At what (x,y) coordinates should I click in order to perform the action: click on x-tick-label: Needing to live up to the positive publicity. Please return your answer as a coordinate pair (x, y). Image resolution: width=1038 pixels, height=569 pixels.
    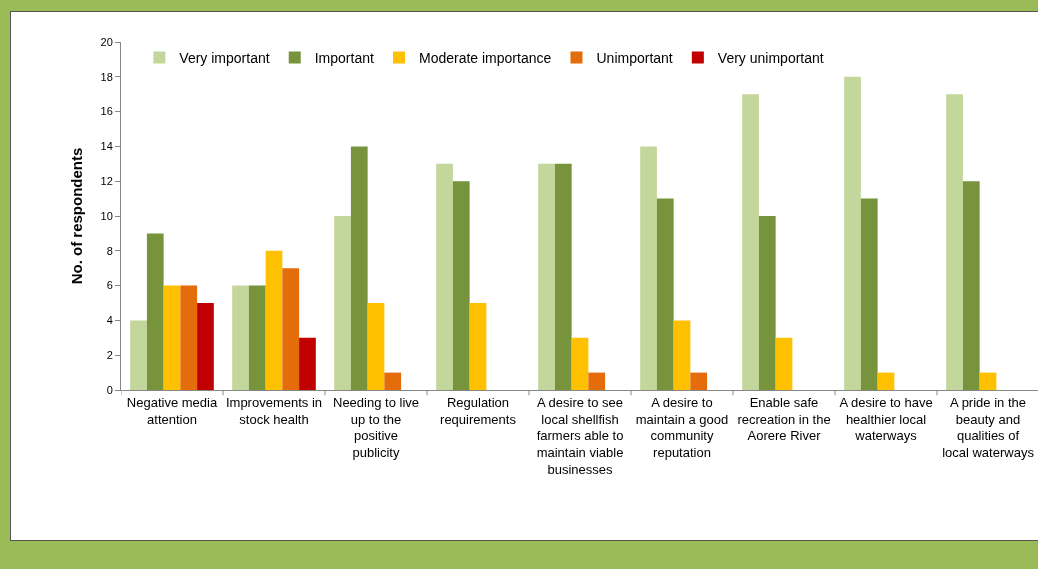
    Looking at the image, I should click on (376, 427).